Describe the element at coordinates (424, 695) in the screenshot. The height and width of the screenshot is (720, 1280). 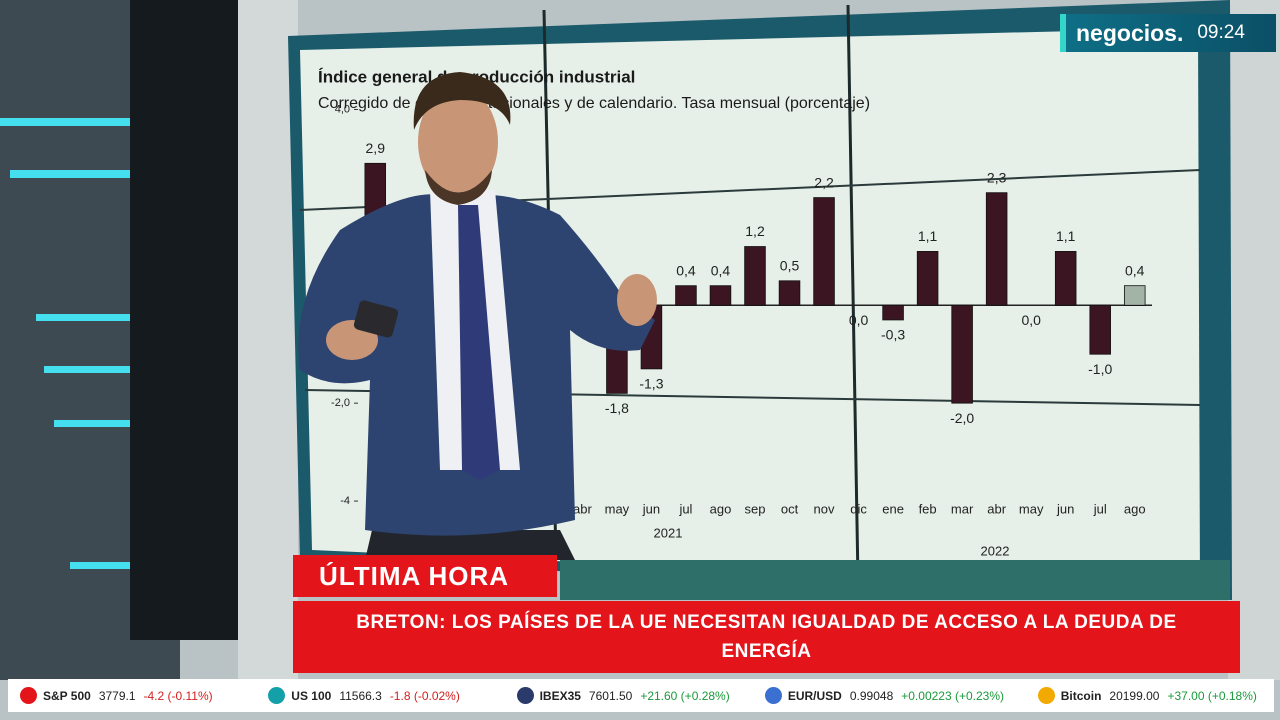
I see `ticker-change: -1.8 (-0.02%)` at that location.